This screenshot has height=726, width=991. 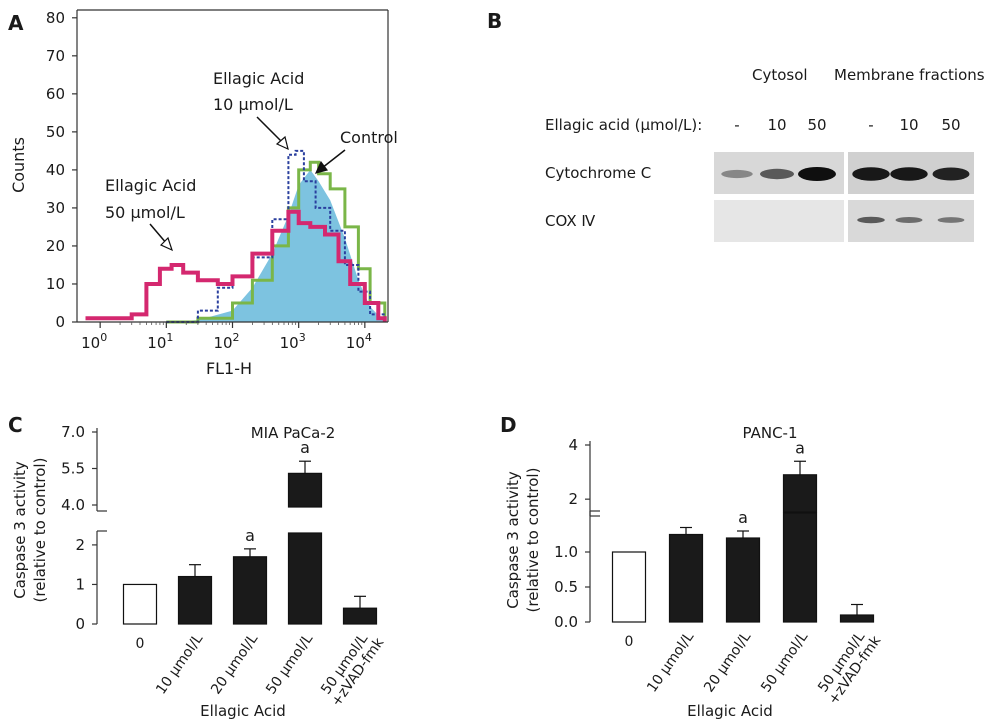 What do you see at coordinates (623, 125) in the screenshot?
I see `treatment-row-label: Ellagic acid (μmol/L):` at bounding box center [623, 125].